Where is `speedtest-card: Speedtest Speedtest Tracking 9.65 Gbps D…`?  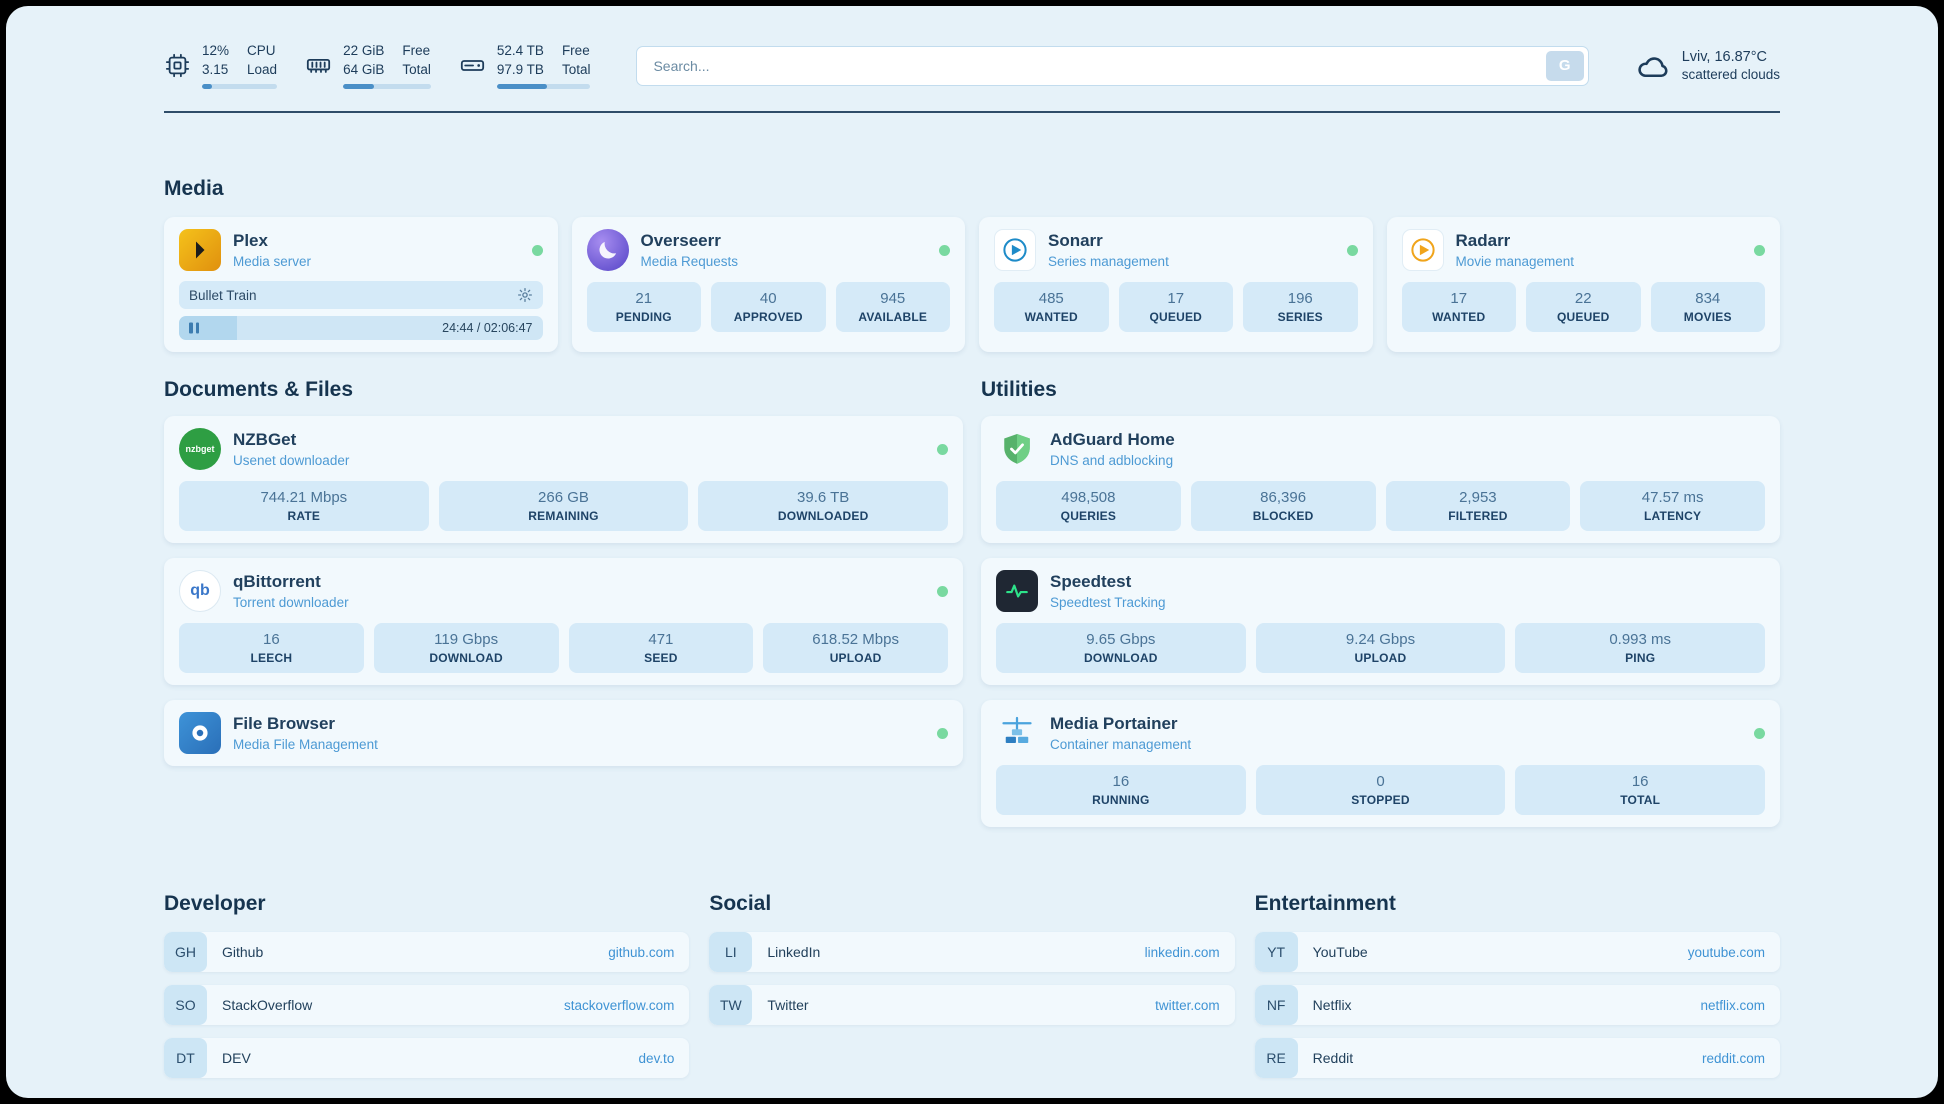
speedtest-card: Speedtest Speedtest Tracking 9.65 Gbps D… is located at coordinates (1380, 622).